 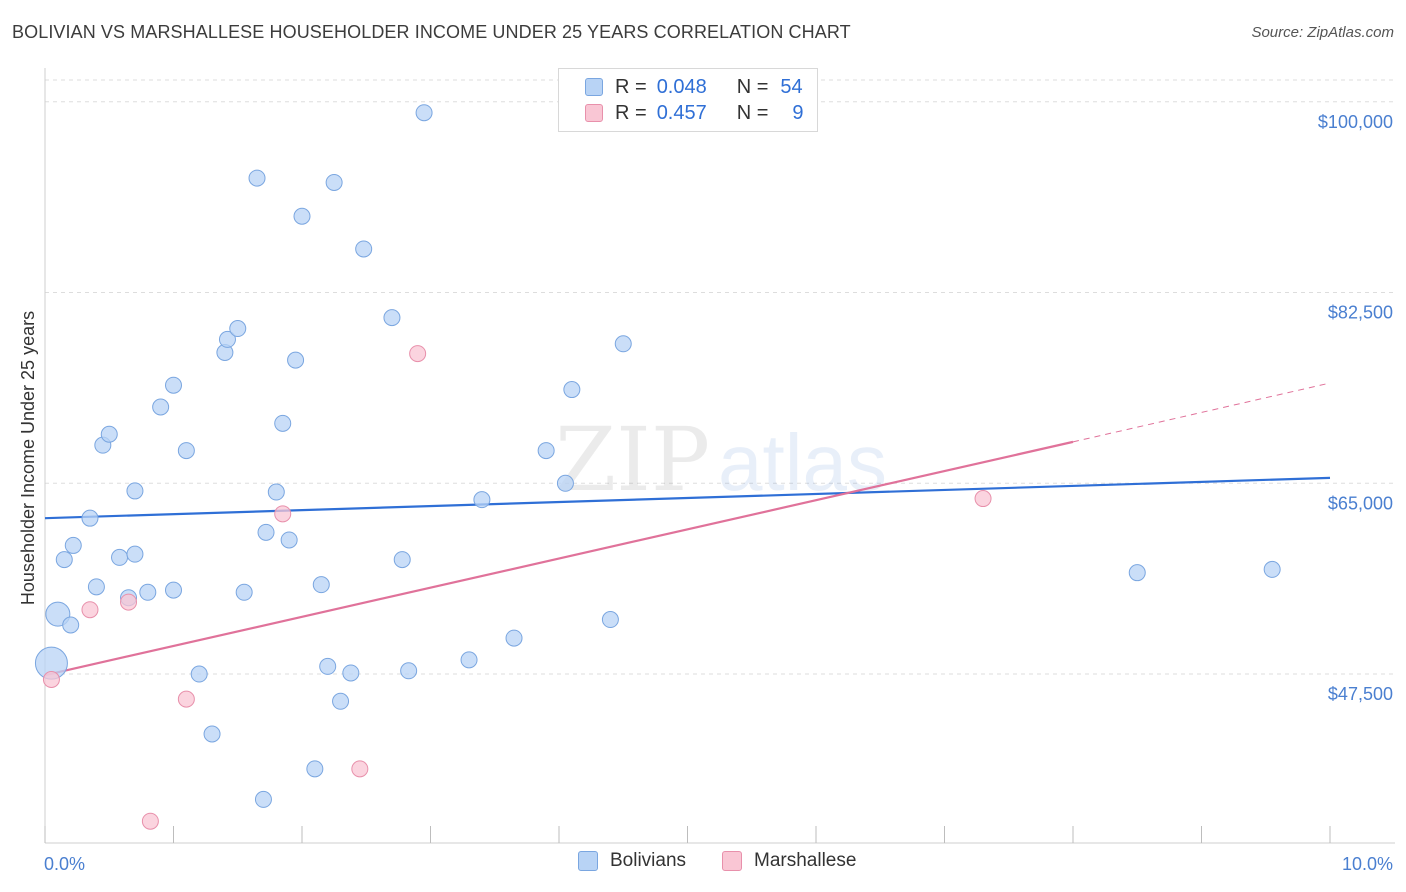 What do you see at coordinates (805, 860) in the screenshot?
I see `bottom-legend-label: Marshallese` at bounding box center [805, 860].